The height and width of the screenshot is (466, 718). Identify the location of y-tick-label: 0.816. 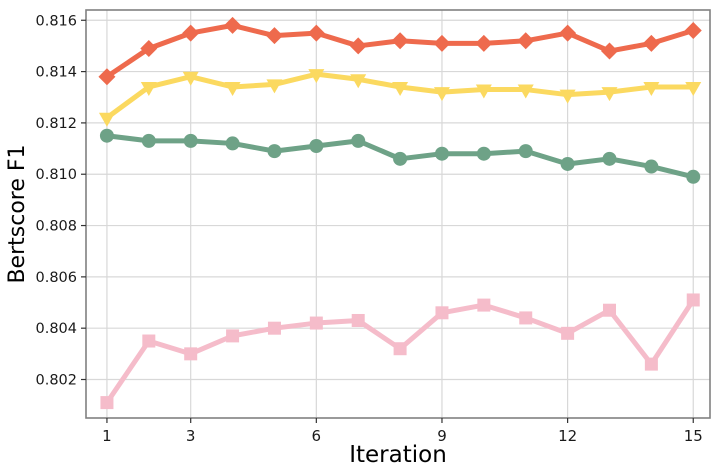
(56, 21).